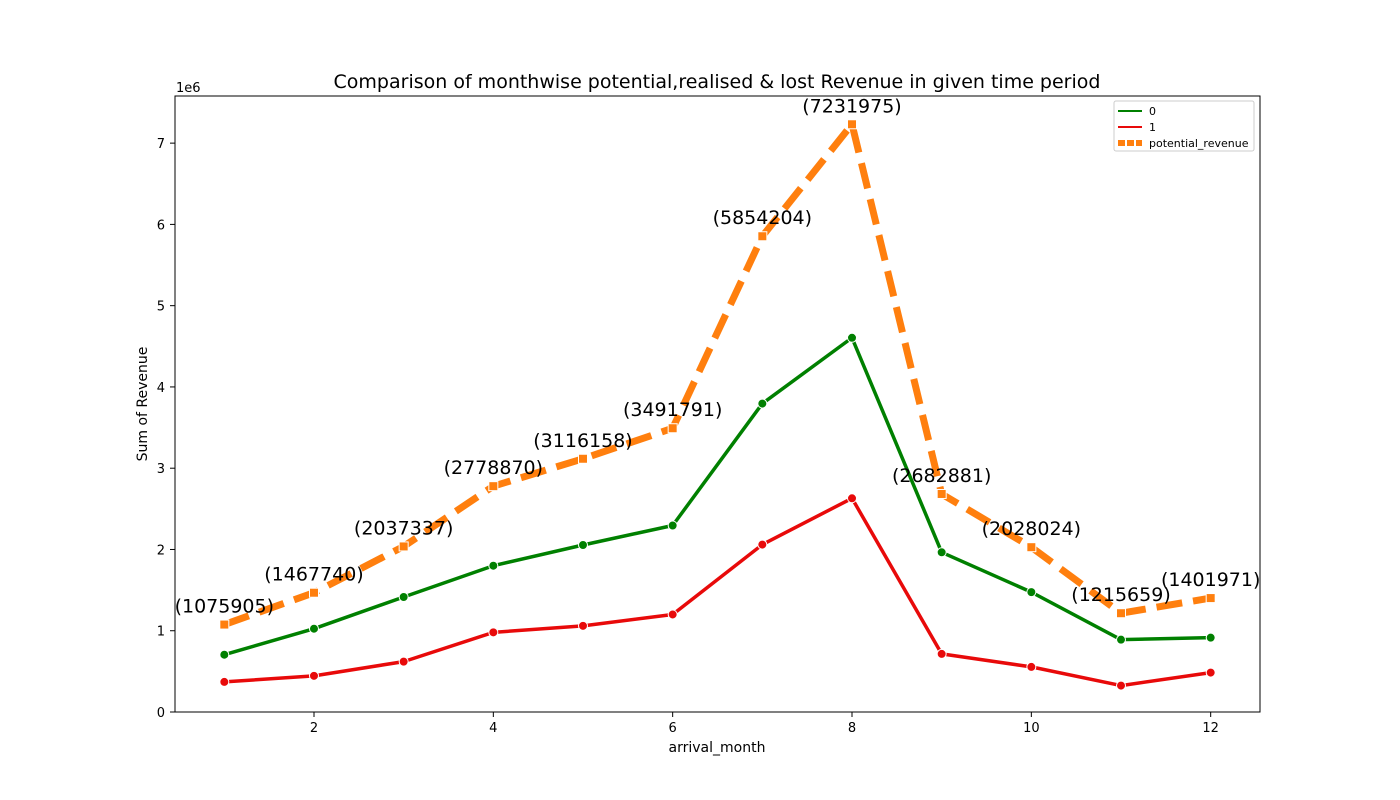 The image size is (1400, 800). Describe the element at coordinates (672, 410) in the screenshot. I see `data-label: (3491791)` at that location.